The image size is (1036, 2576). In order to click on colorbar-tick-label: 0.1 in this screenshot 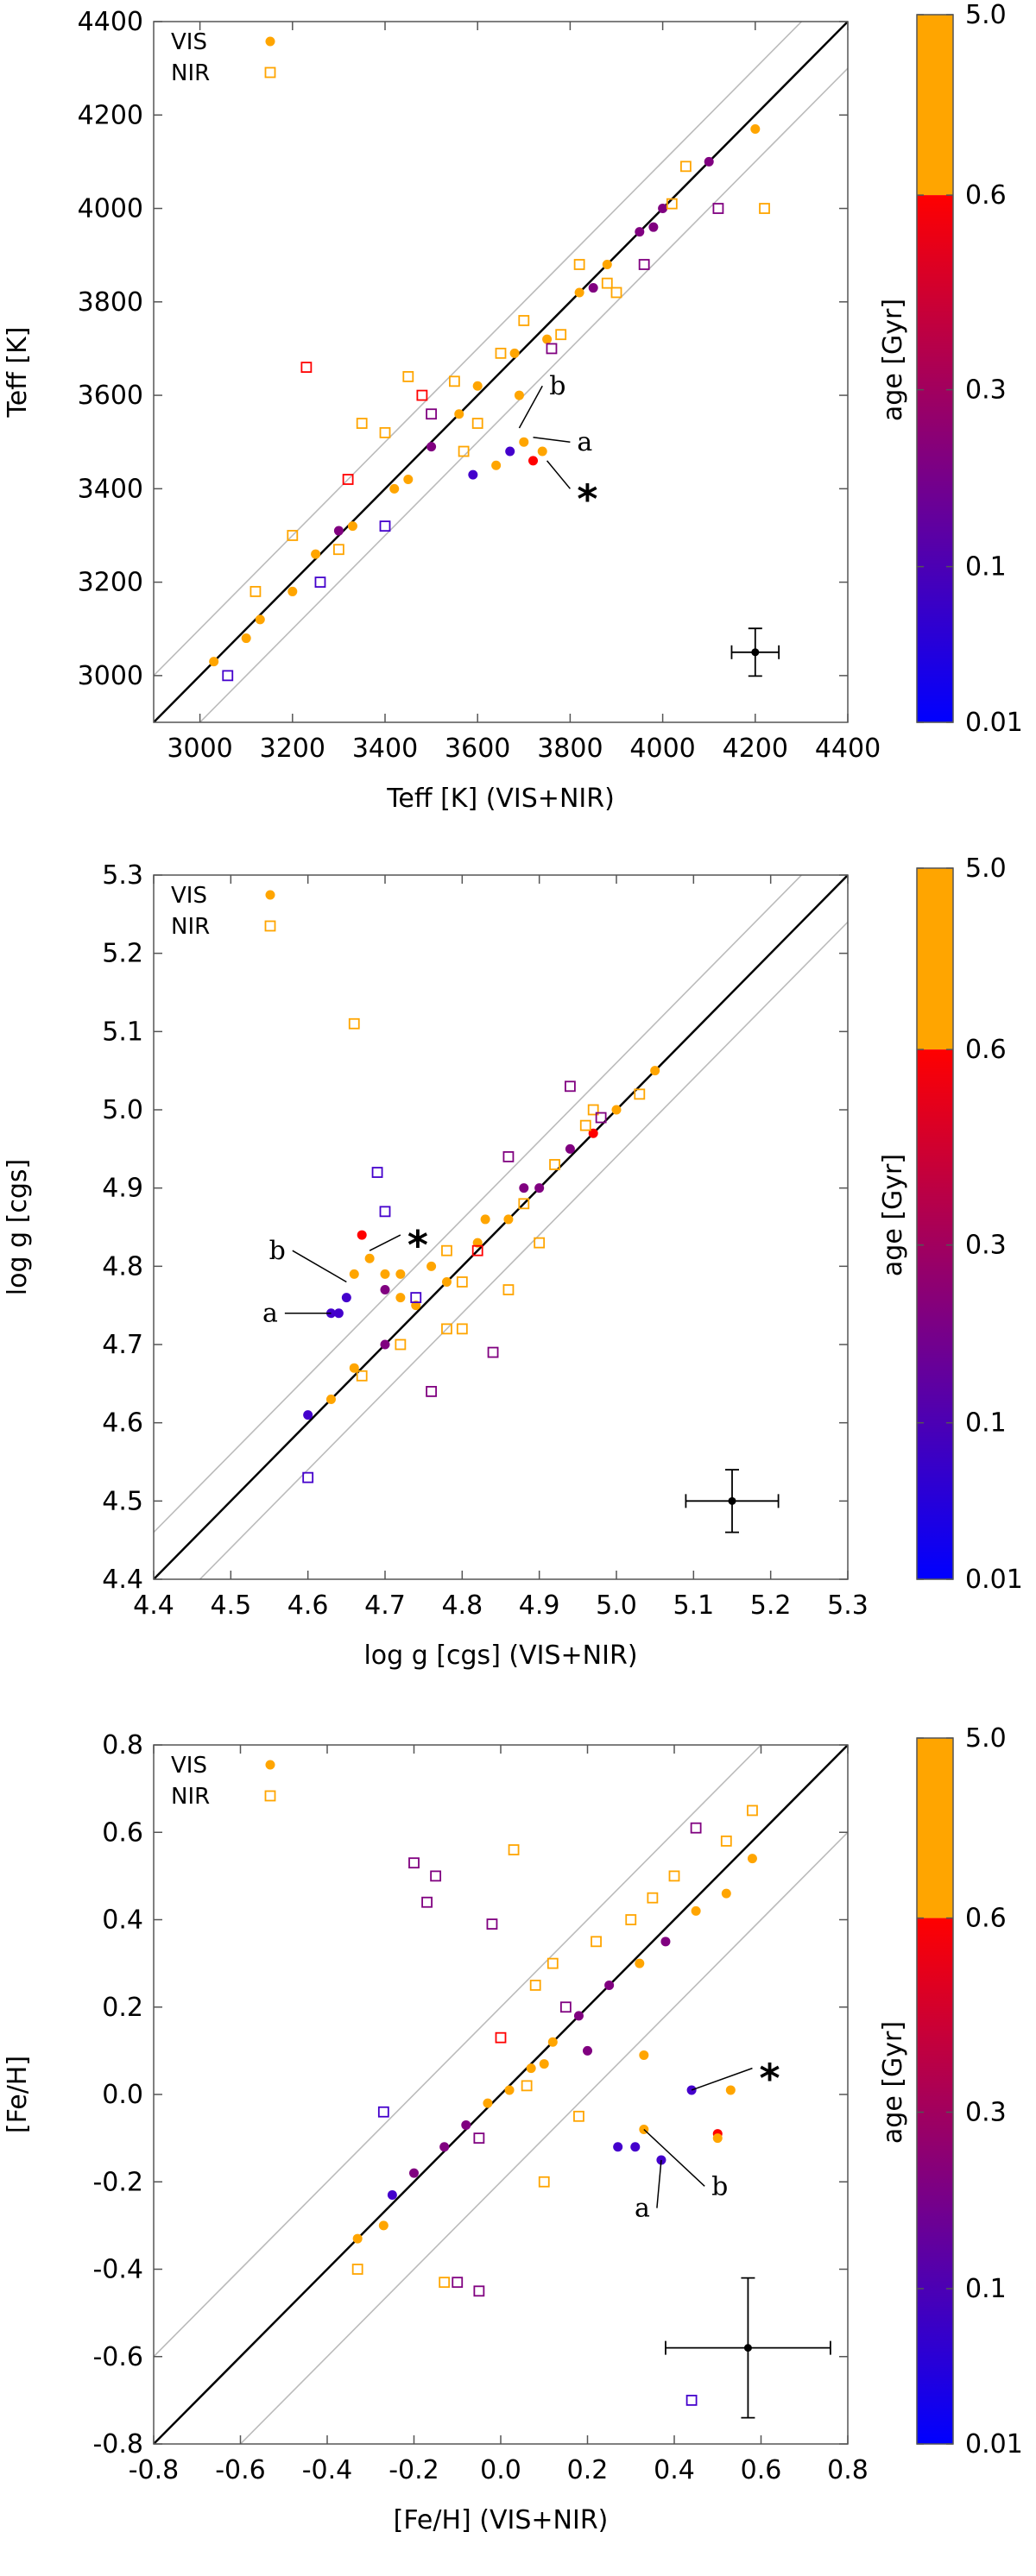, I will do `click(986, 2289)`.